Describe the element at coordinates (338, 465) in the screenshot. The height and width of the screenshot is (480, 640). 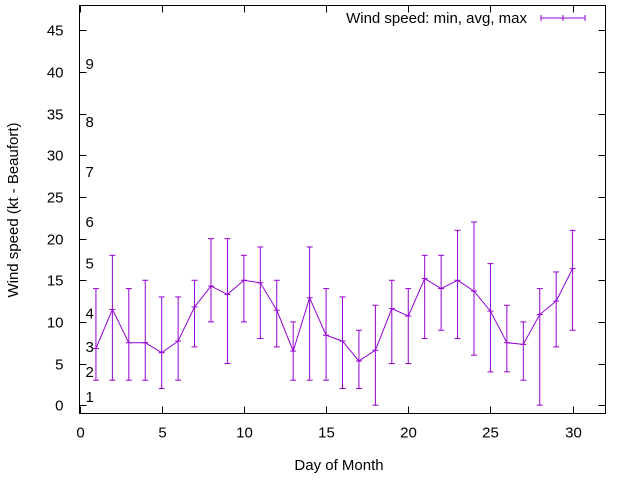
I see `x-axis-label: Day of Month` at that location.